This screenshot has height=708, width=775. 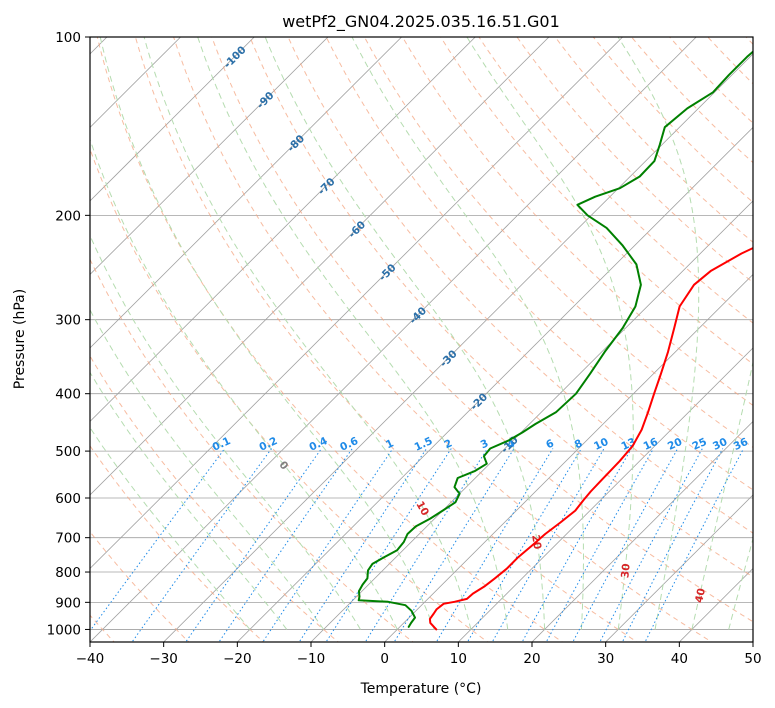 What do you see at coordinates (628, 444) in the screenshot?
I see `mixing-ratio-label: 13` at bounding box center [628, 444].